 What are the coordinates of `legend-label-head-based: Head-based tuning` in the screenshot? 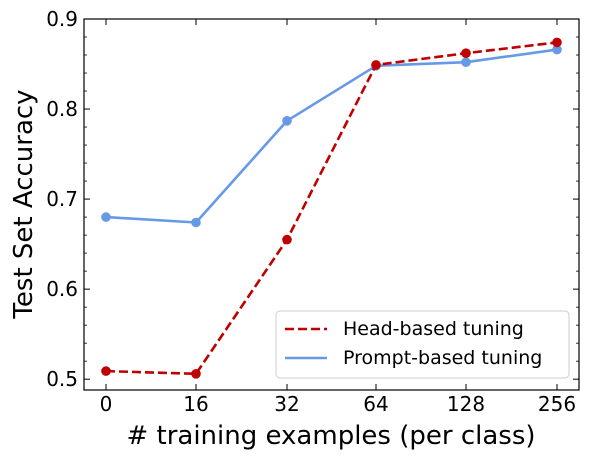 It's located at (433, 329).